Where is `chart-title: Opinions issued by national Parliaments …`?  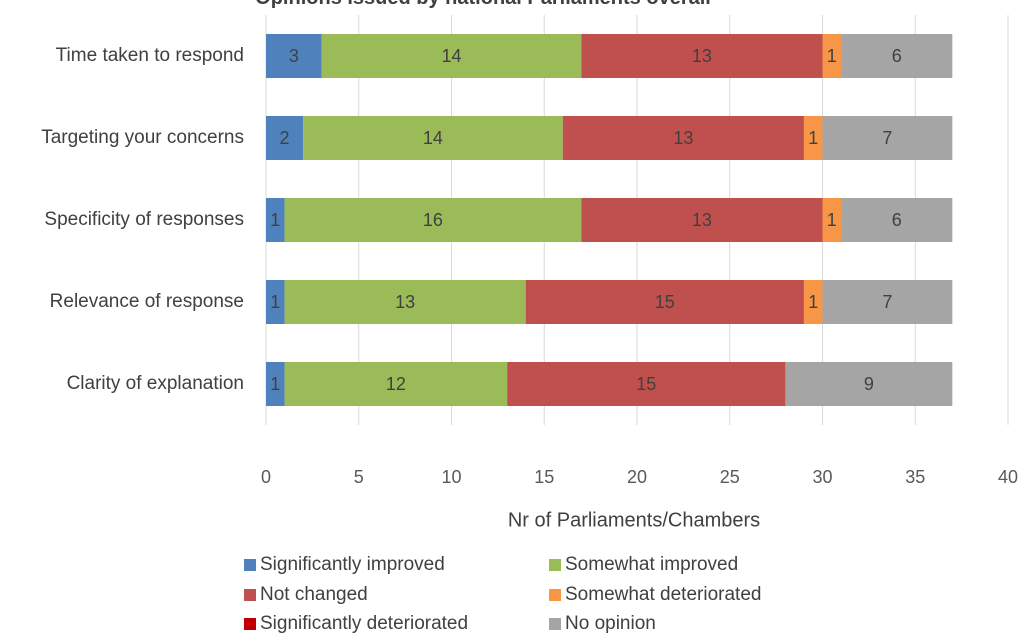
chart-title: Opinions issued by national Parliaments … is located at coordinates (483, 4).